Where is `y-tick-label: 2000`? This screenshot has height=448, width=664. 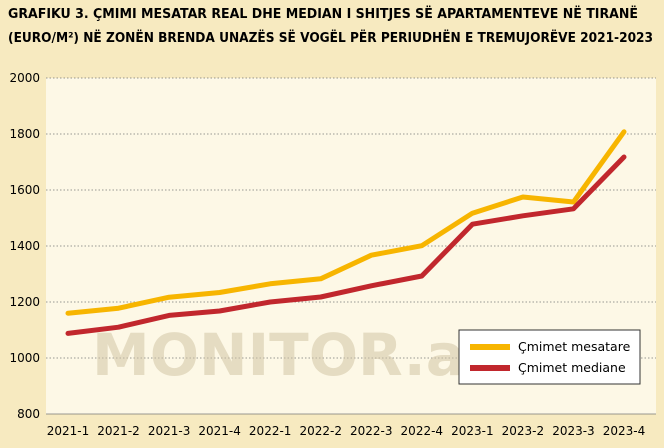 y-tick-label: 2000 is located at coordinates (24, 78).